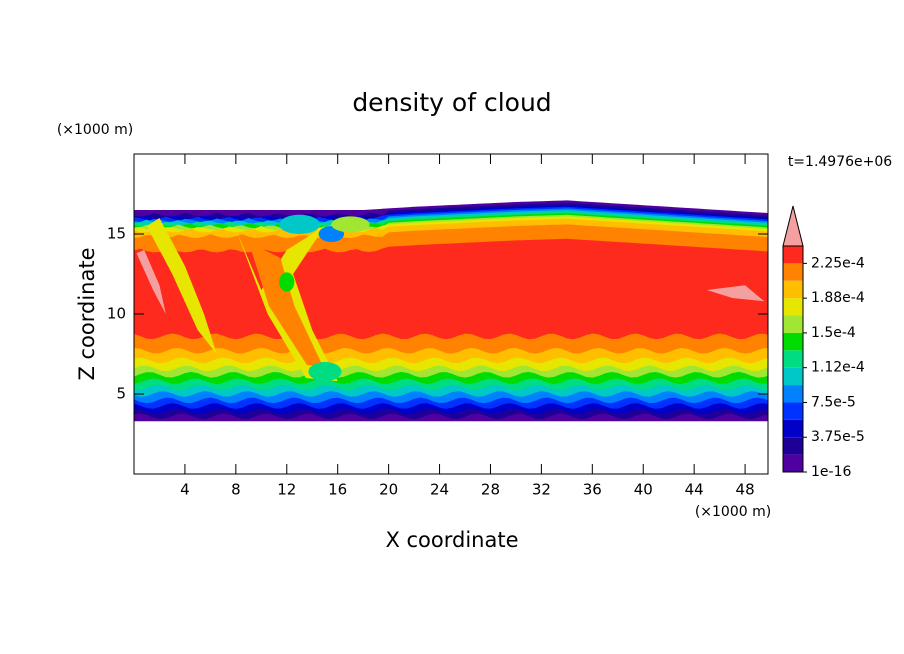  I want to click on colorbar-tick-label: 2.25e-4, so click(838, 263).